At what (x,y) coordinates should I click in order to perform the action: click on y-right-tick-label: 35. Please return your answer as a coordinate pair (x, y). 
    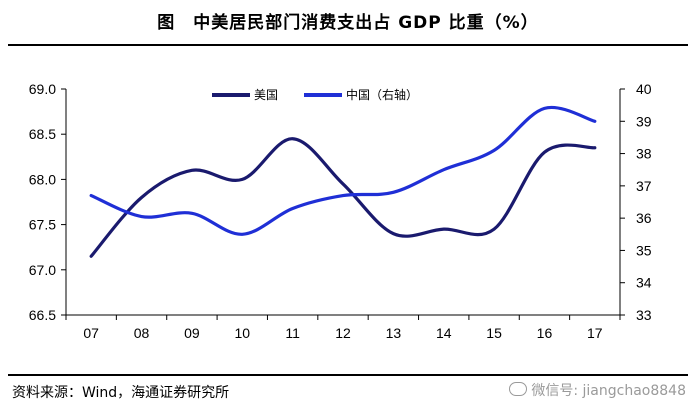
    Looking at the image, I should click on (644, 250).